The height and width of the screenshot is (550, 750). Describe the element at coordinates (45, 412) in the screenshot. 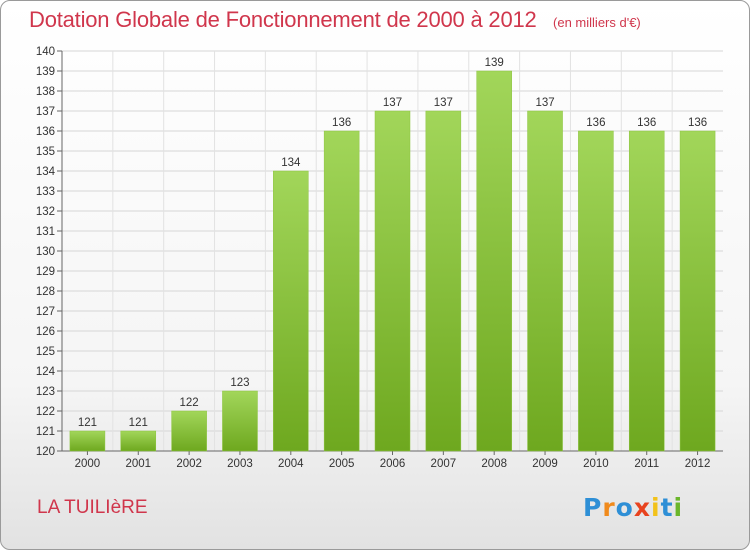

I see `y-tick-label: 122` at that location.